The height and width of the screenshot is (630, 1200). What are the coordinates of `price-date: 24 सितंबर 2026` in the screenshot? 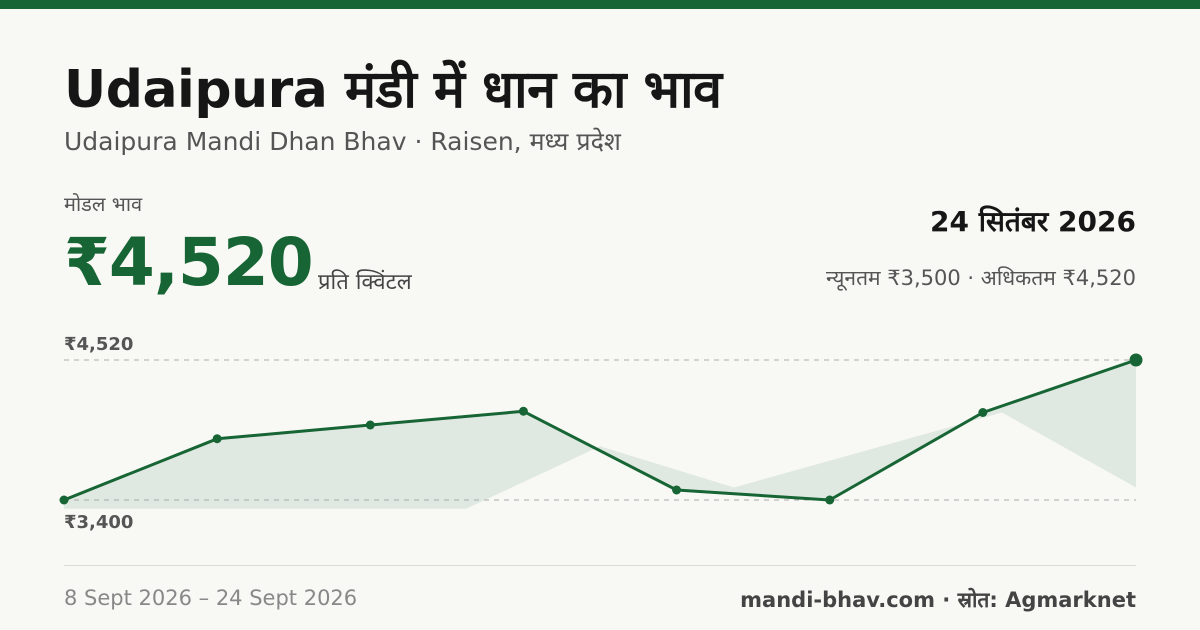 It's located at (1033, 221).